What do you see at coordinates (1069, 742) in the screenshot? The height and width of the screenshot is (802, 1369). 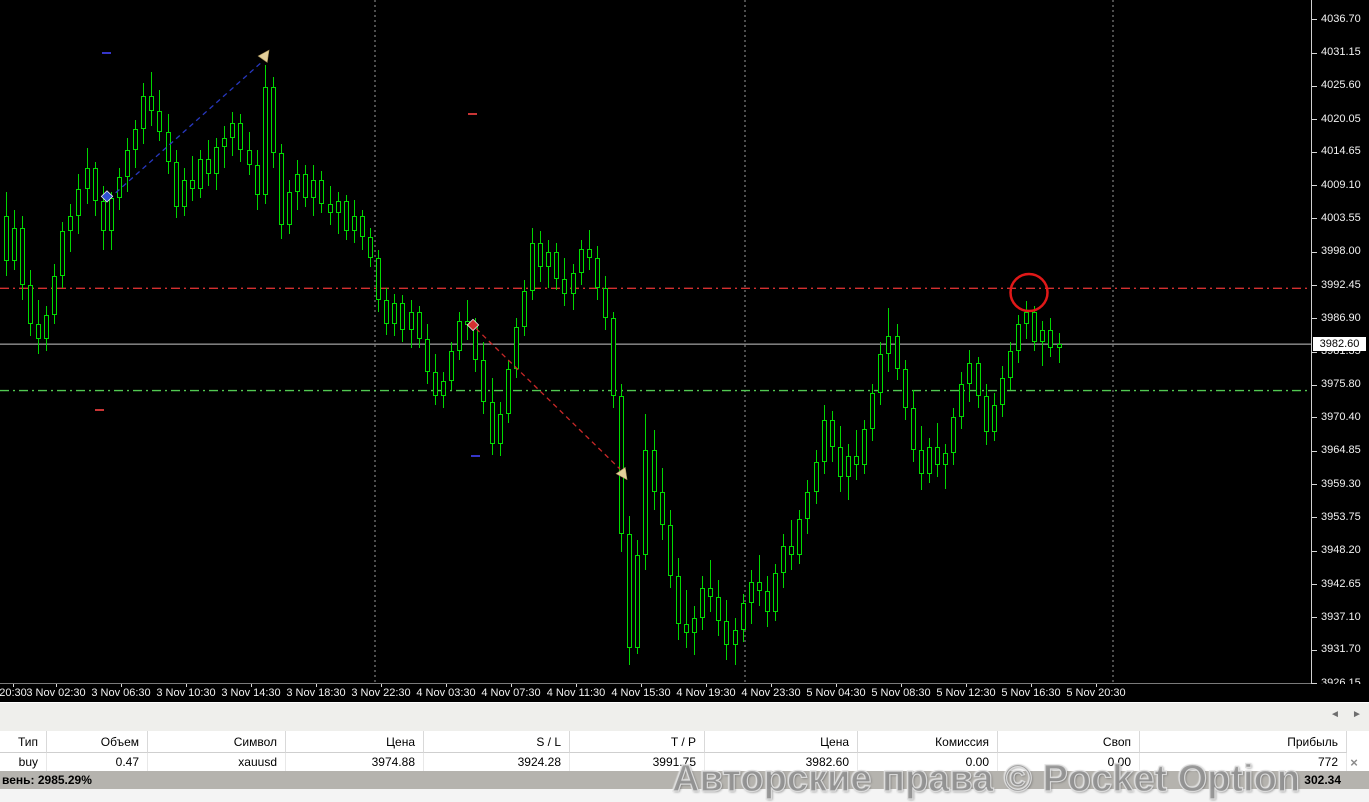 I see `table-header-cell: Своп` at bounding box center [1069, 742].